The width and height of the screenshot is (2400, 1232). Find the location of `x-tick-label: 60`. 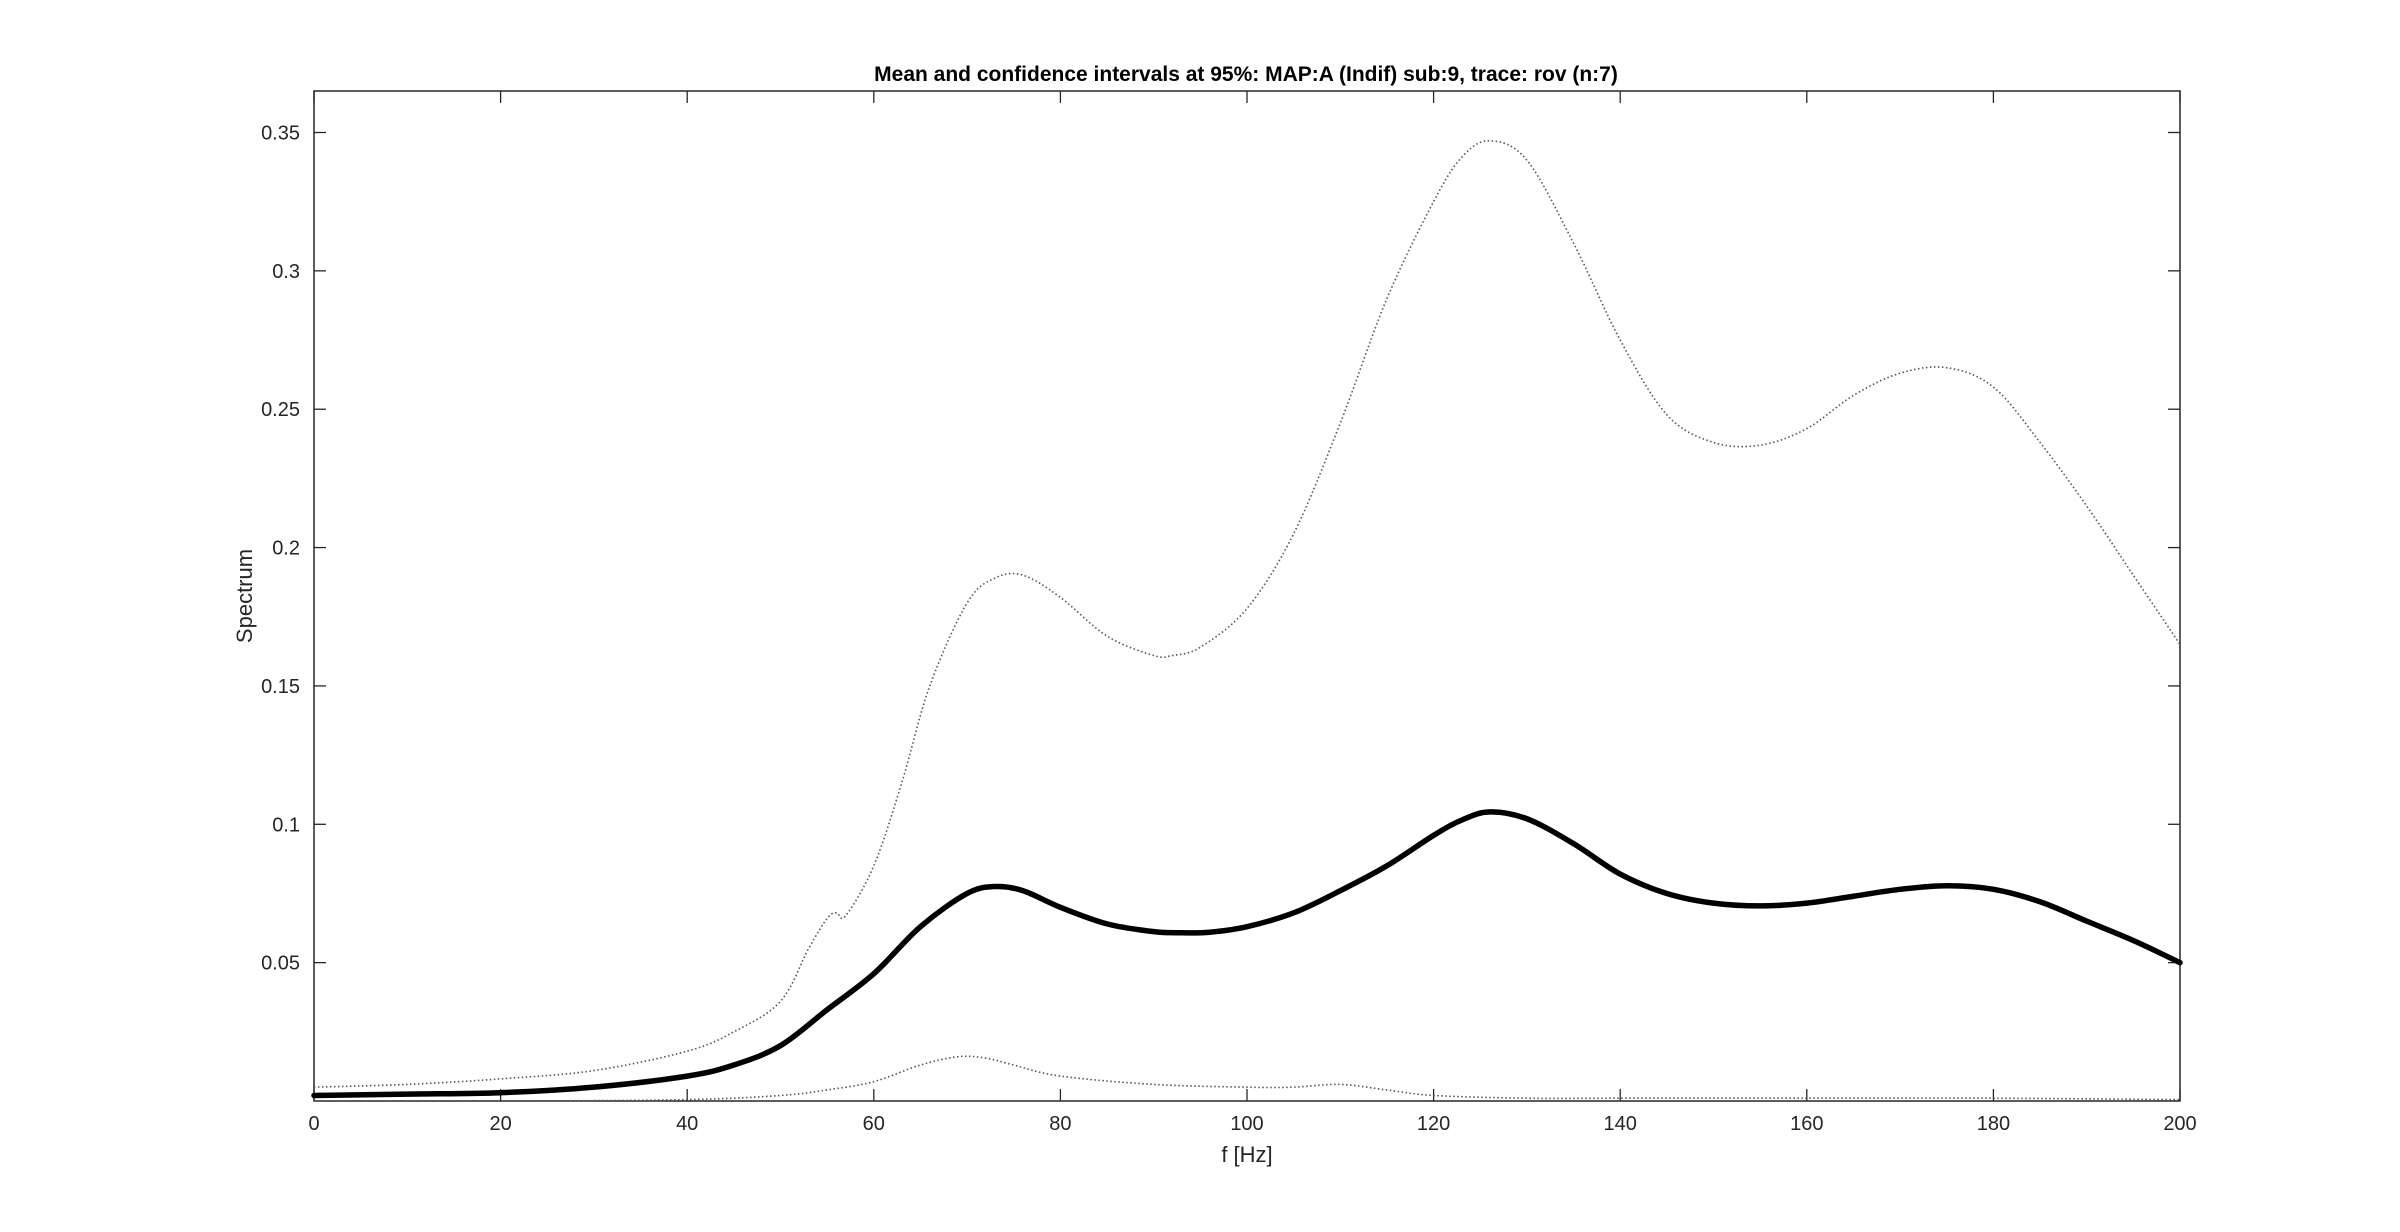

x-tick-label: 60 is located at coordinates (874, 1124).